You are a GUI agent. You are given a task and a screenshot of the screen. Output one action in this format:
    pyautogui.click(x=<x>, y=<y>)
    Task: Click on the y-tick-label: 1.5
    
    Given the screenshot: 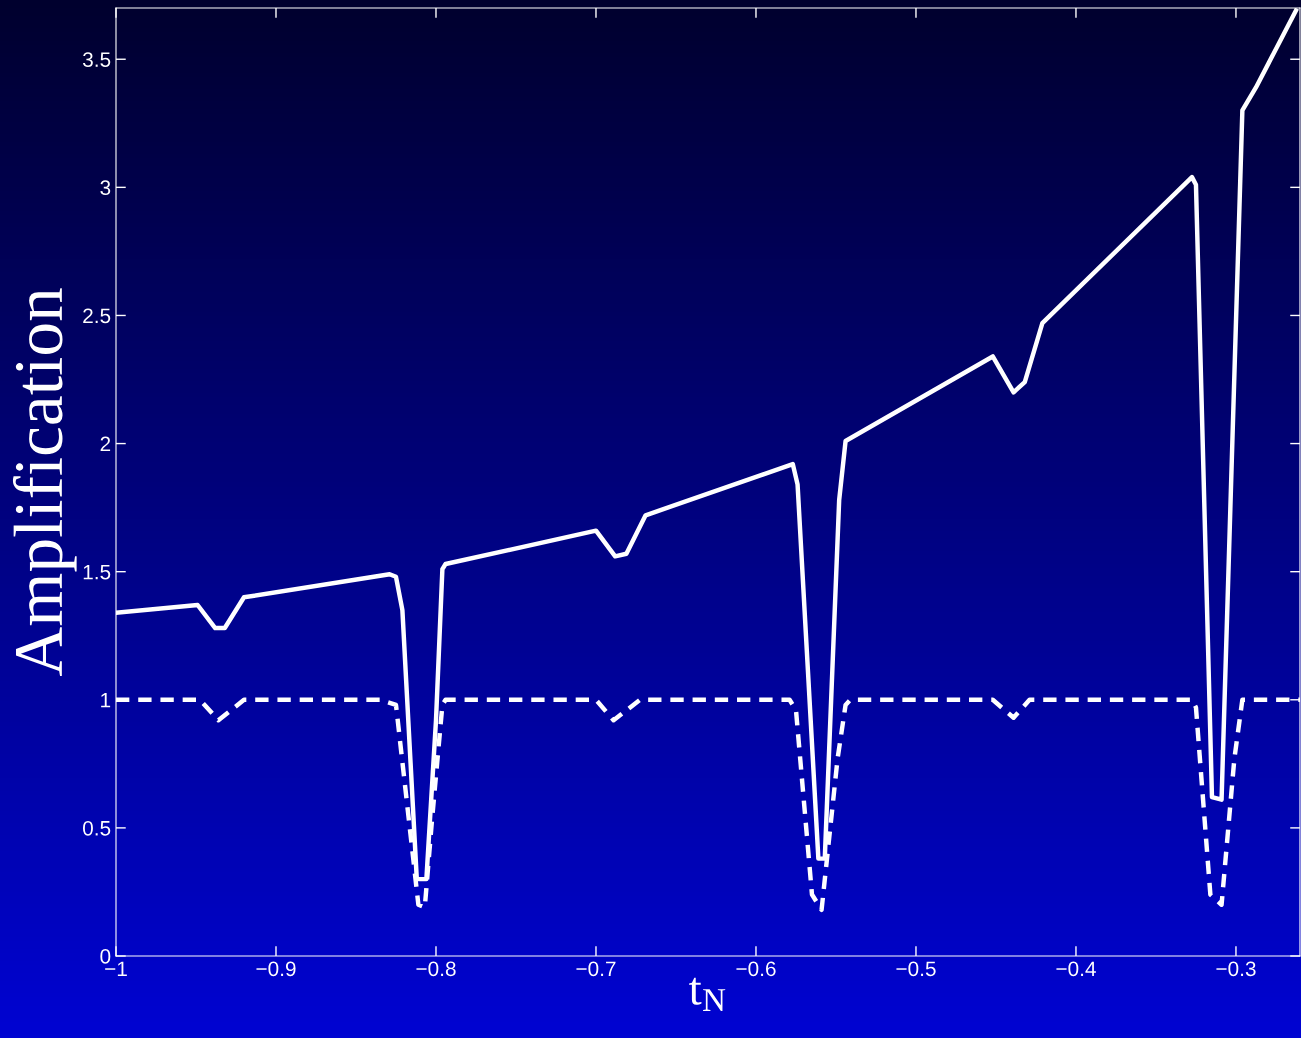 What is the action you would take?
    pyautogui.click(x=97, y=572)
    